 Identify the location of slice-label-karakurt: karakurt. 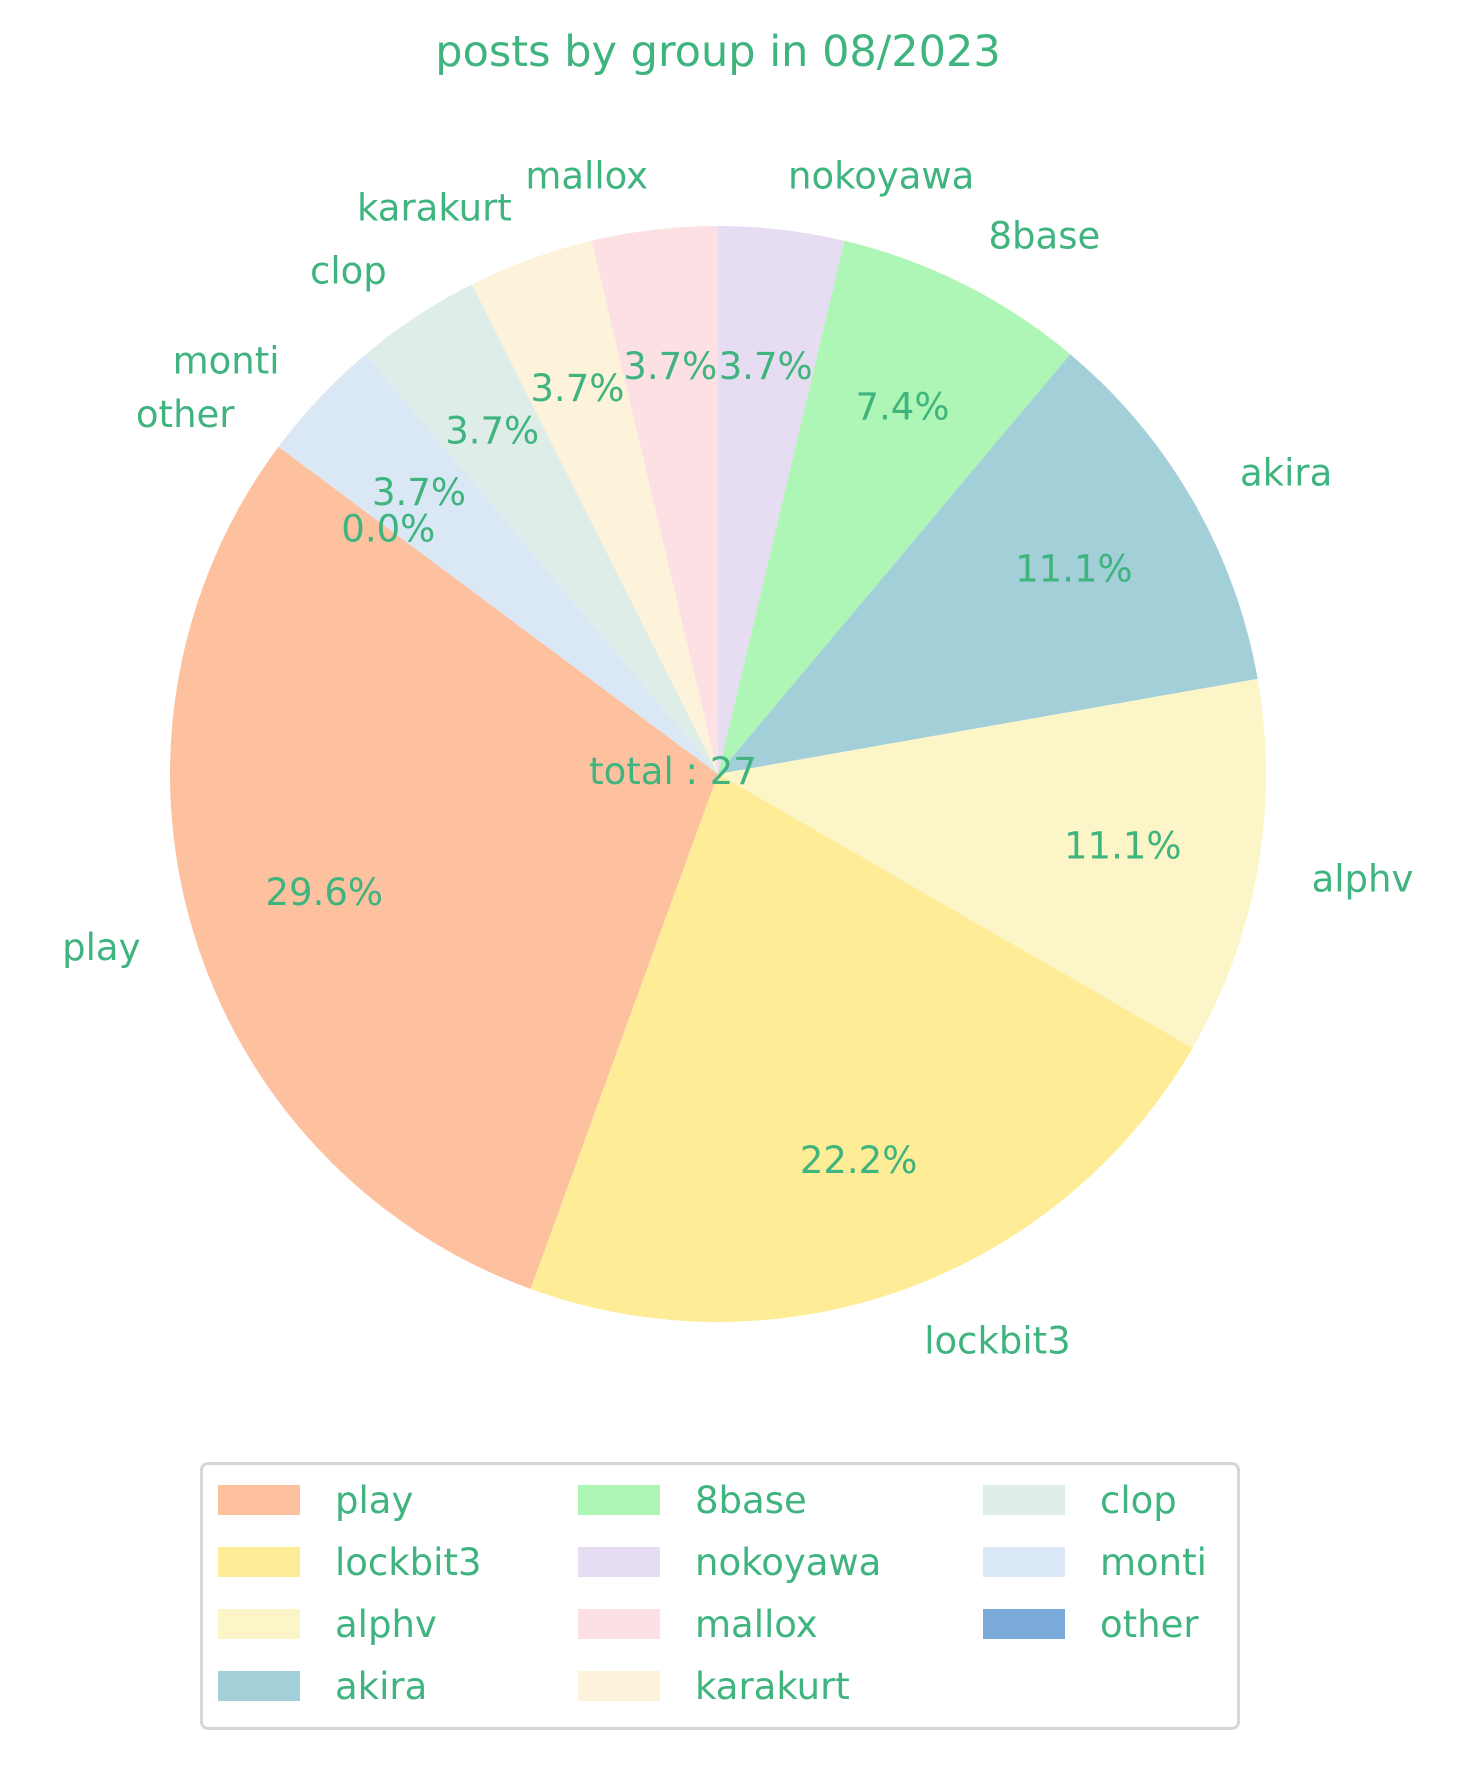
(434, 208).